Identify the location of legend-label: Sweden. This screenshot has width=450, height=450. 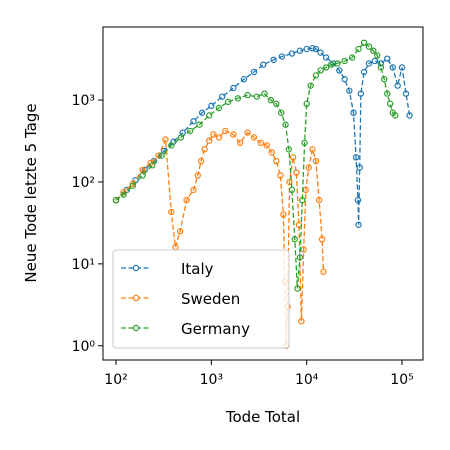
(210, 299).